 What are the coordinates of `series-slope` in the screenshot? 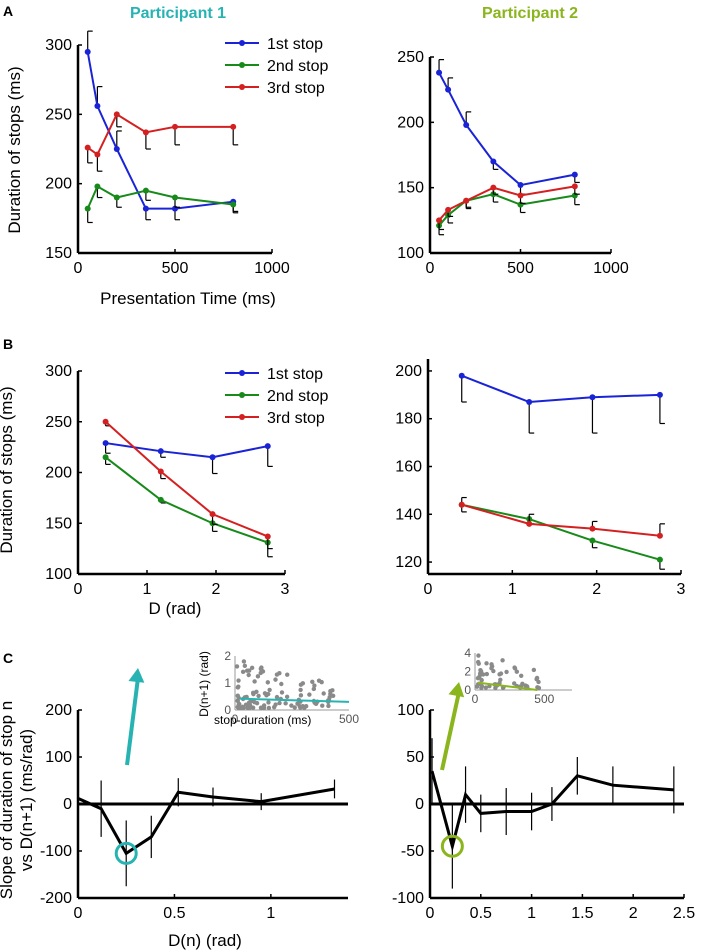 It's located at (552, 813).